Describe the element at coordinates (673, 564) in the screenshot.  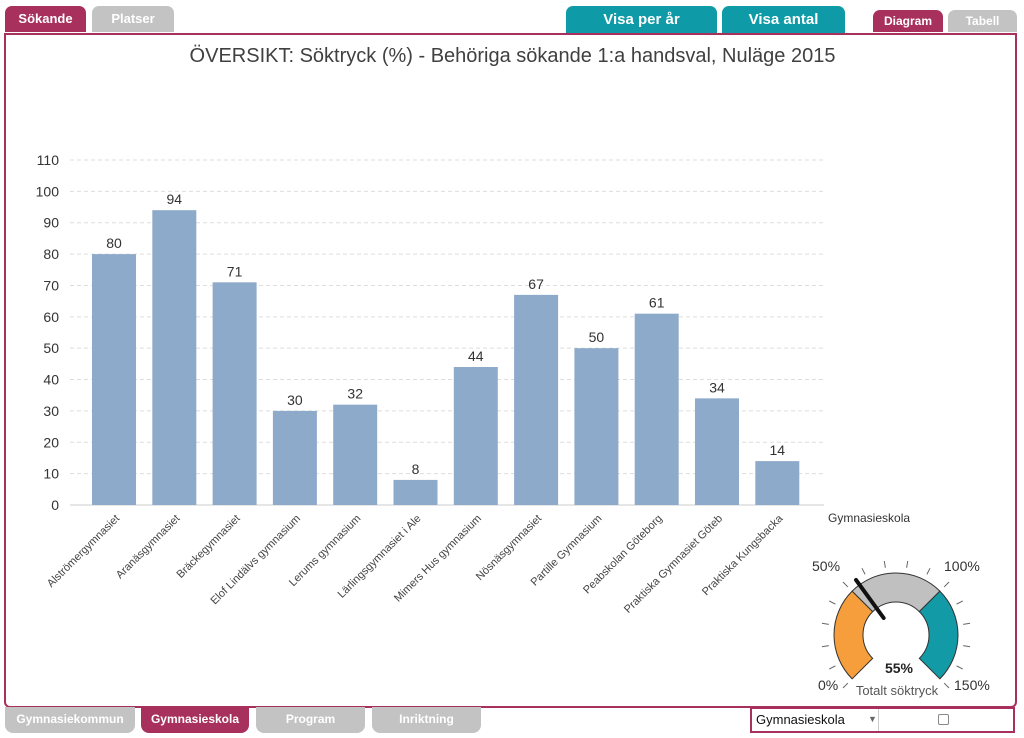
I see `x-tick-label: Praktiska Gymnasiet Göteb` at that location.